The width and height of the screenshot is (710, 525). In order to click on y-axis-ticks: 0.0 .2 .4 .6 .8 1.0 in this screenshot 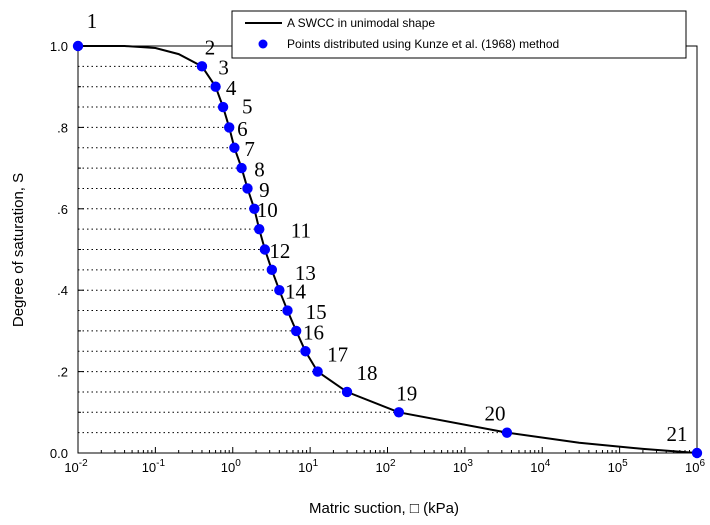, I will do `click(67, 250)`.